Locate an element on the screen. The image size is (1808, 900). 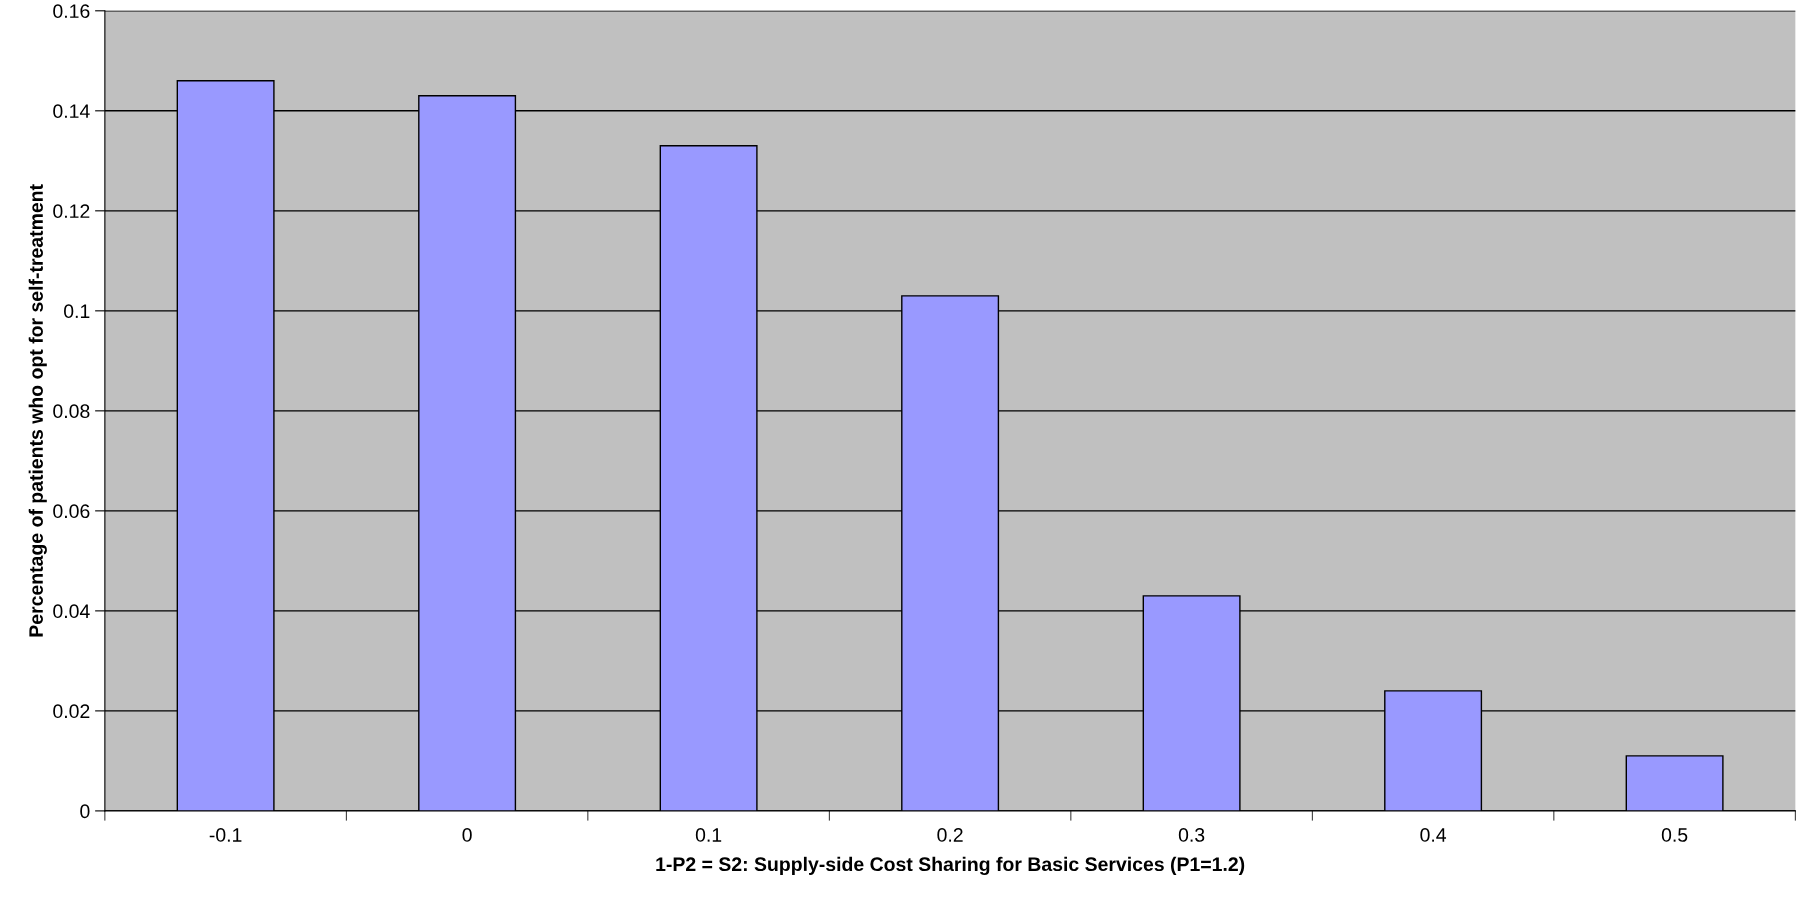
y-tick-label: 0.14 is located at coordinates (71, 111).